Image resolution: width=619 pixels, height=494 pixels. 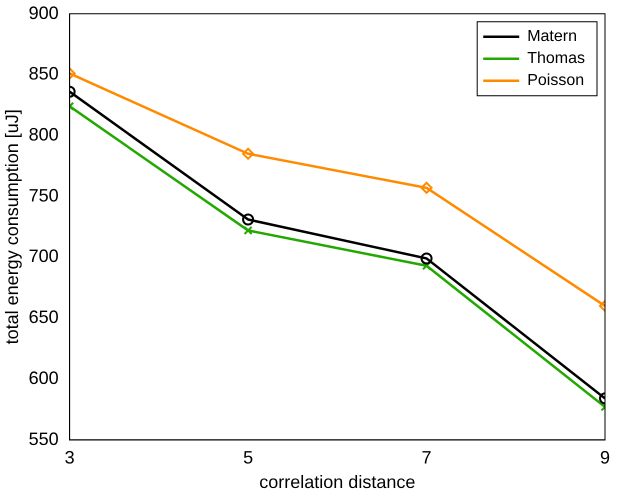 What do you see at coordinates (556, 59) in the screenshot?
I see `legend-label: Thomas` at bounding box center [556, 59].